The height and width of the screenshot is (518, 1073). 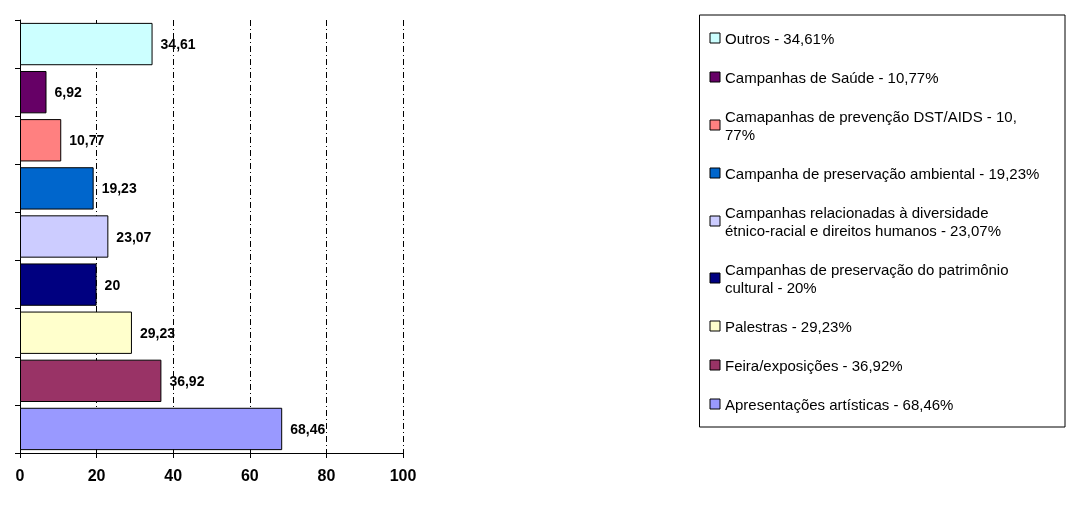 What do you see at coordinates (173, 475) in the screenshot?
I see `x-tick-label: 40` at bounding box center [173, 475].